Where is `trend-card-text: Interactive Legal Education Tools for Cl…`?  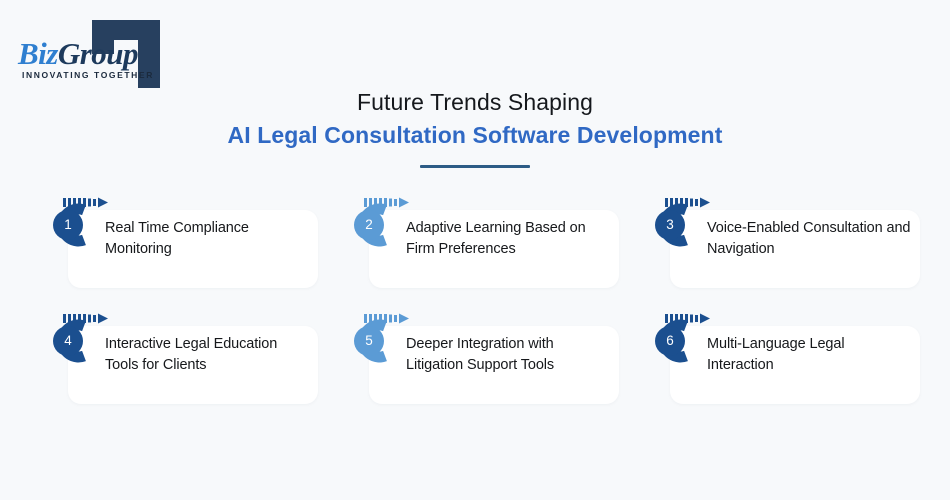
trend-card-text: Interactive Legal Education Tools for Cl… is located at coordinates (191, 354).